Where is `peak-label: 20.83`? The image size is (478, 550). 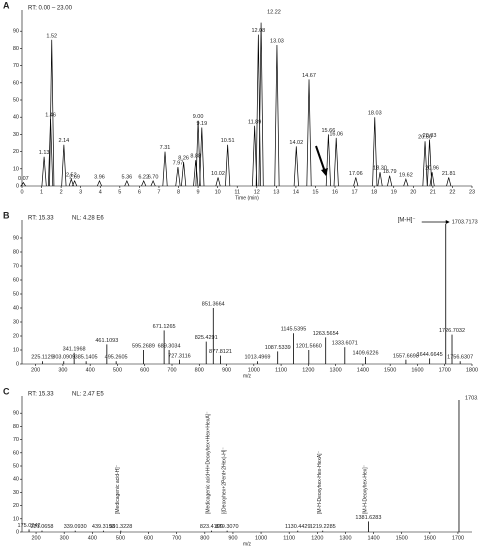 peak-label: 20.83 is located at coordinates (430, 136).